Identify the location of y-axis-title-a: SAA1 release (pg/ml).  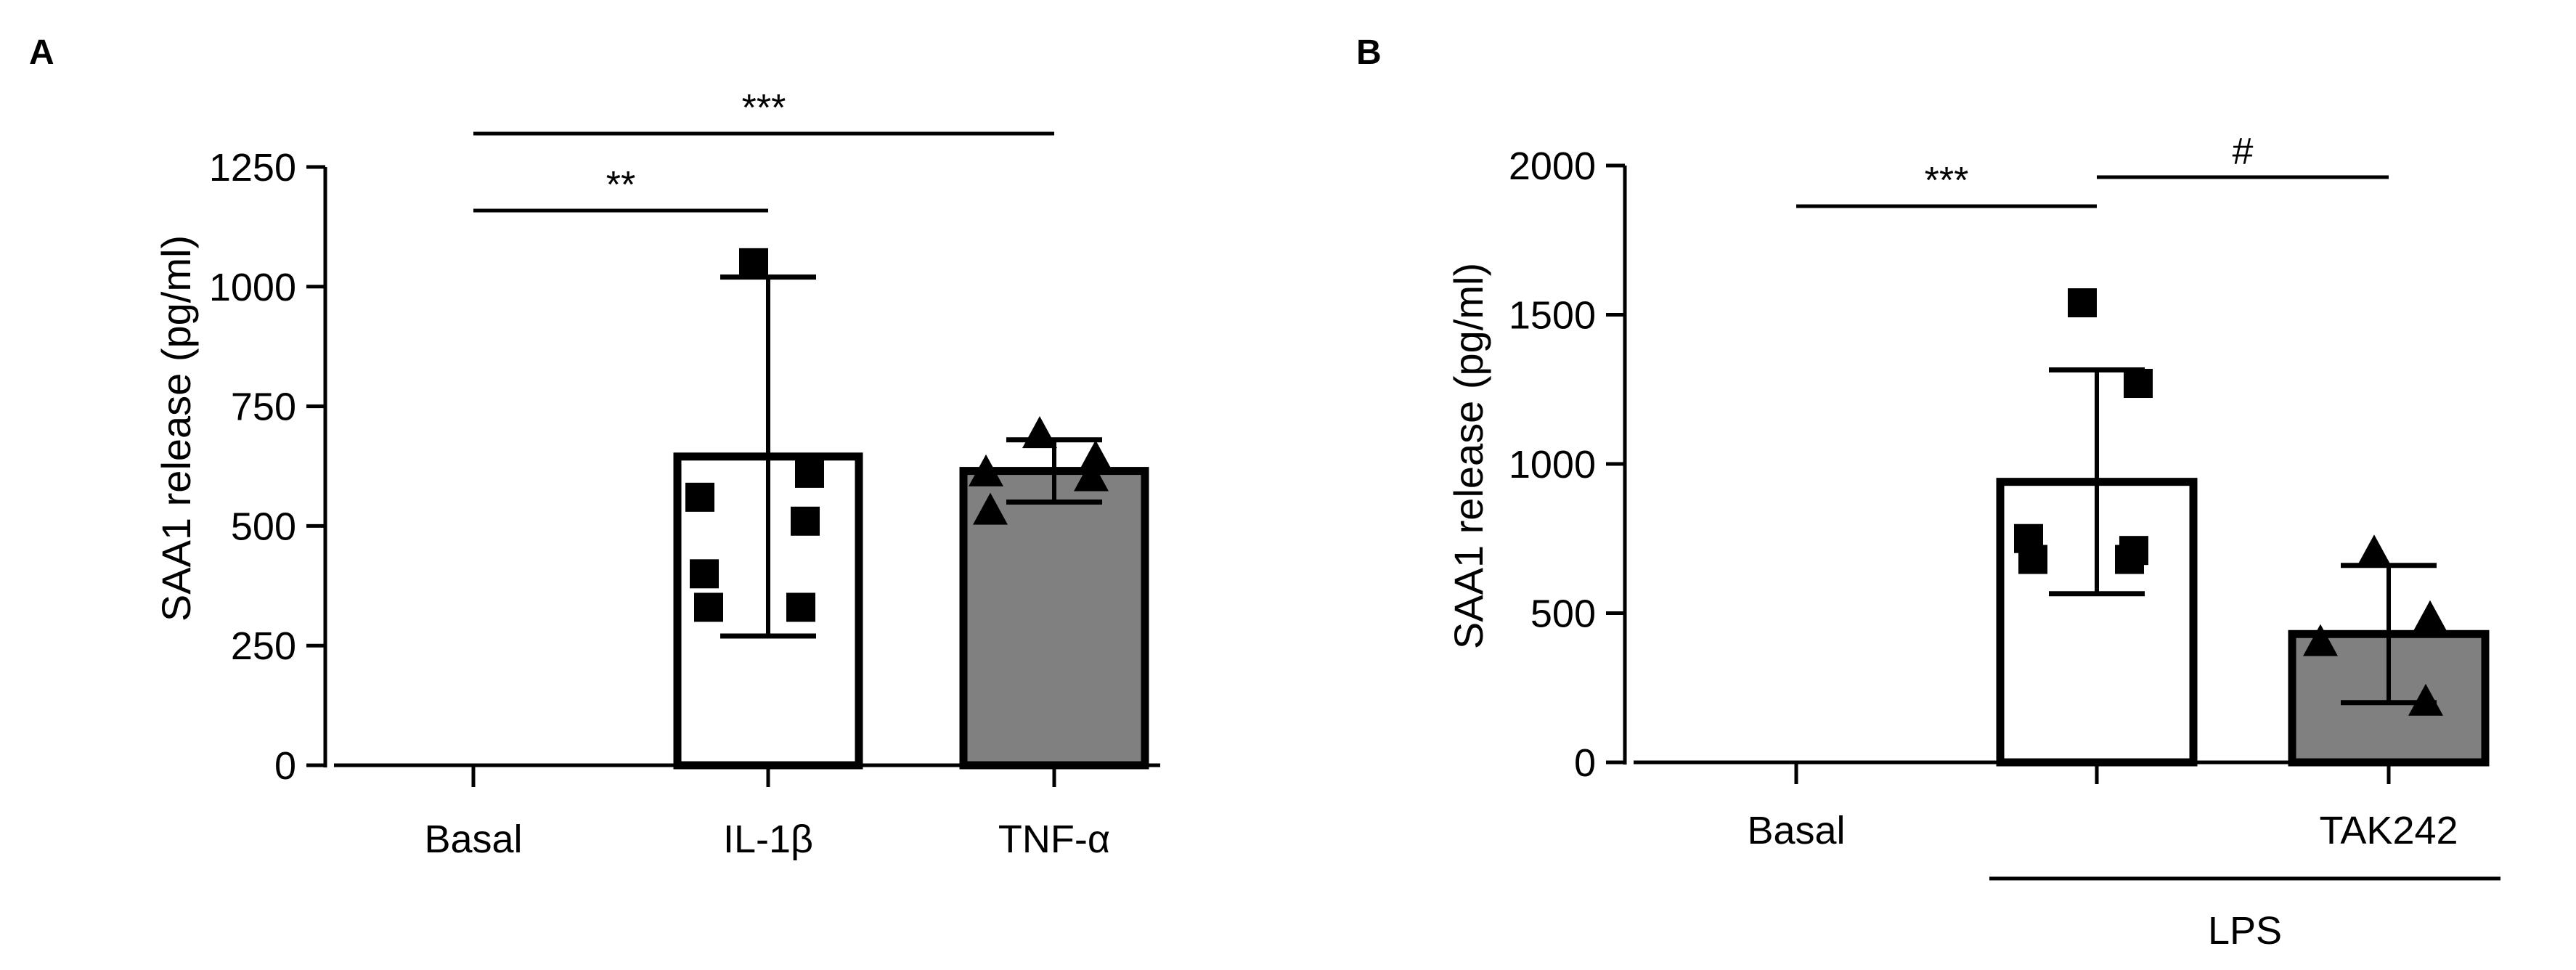
(176, 428).